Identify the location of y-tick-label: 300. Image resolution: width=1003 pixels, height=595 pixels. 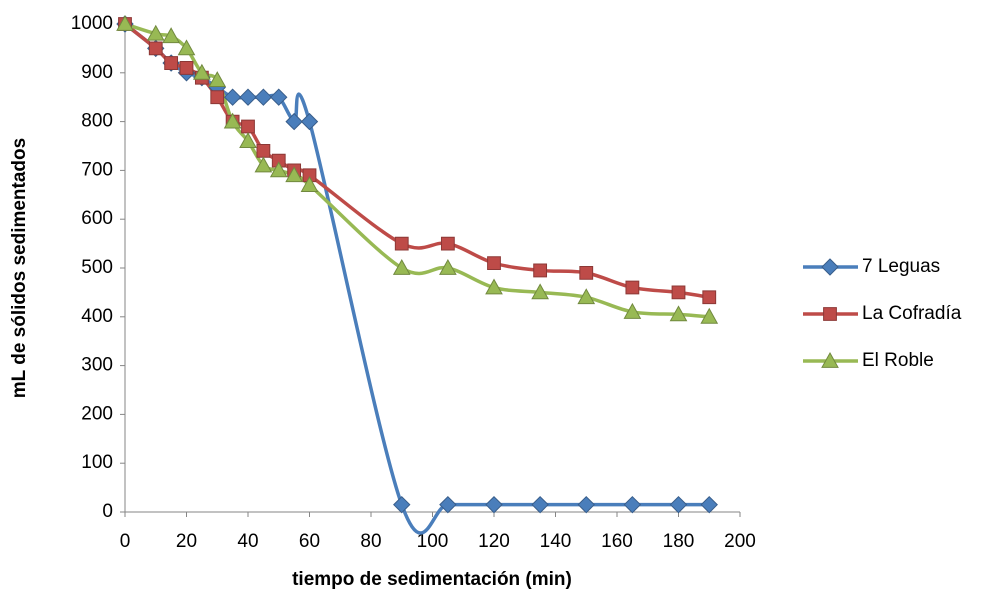
(97, 365).